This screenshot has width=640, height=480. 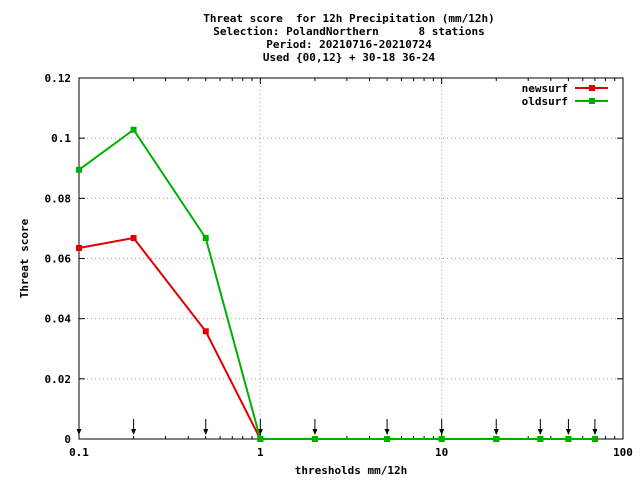 I want to click on y-tick-label: 0.08, so click(x=58, y=198).